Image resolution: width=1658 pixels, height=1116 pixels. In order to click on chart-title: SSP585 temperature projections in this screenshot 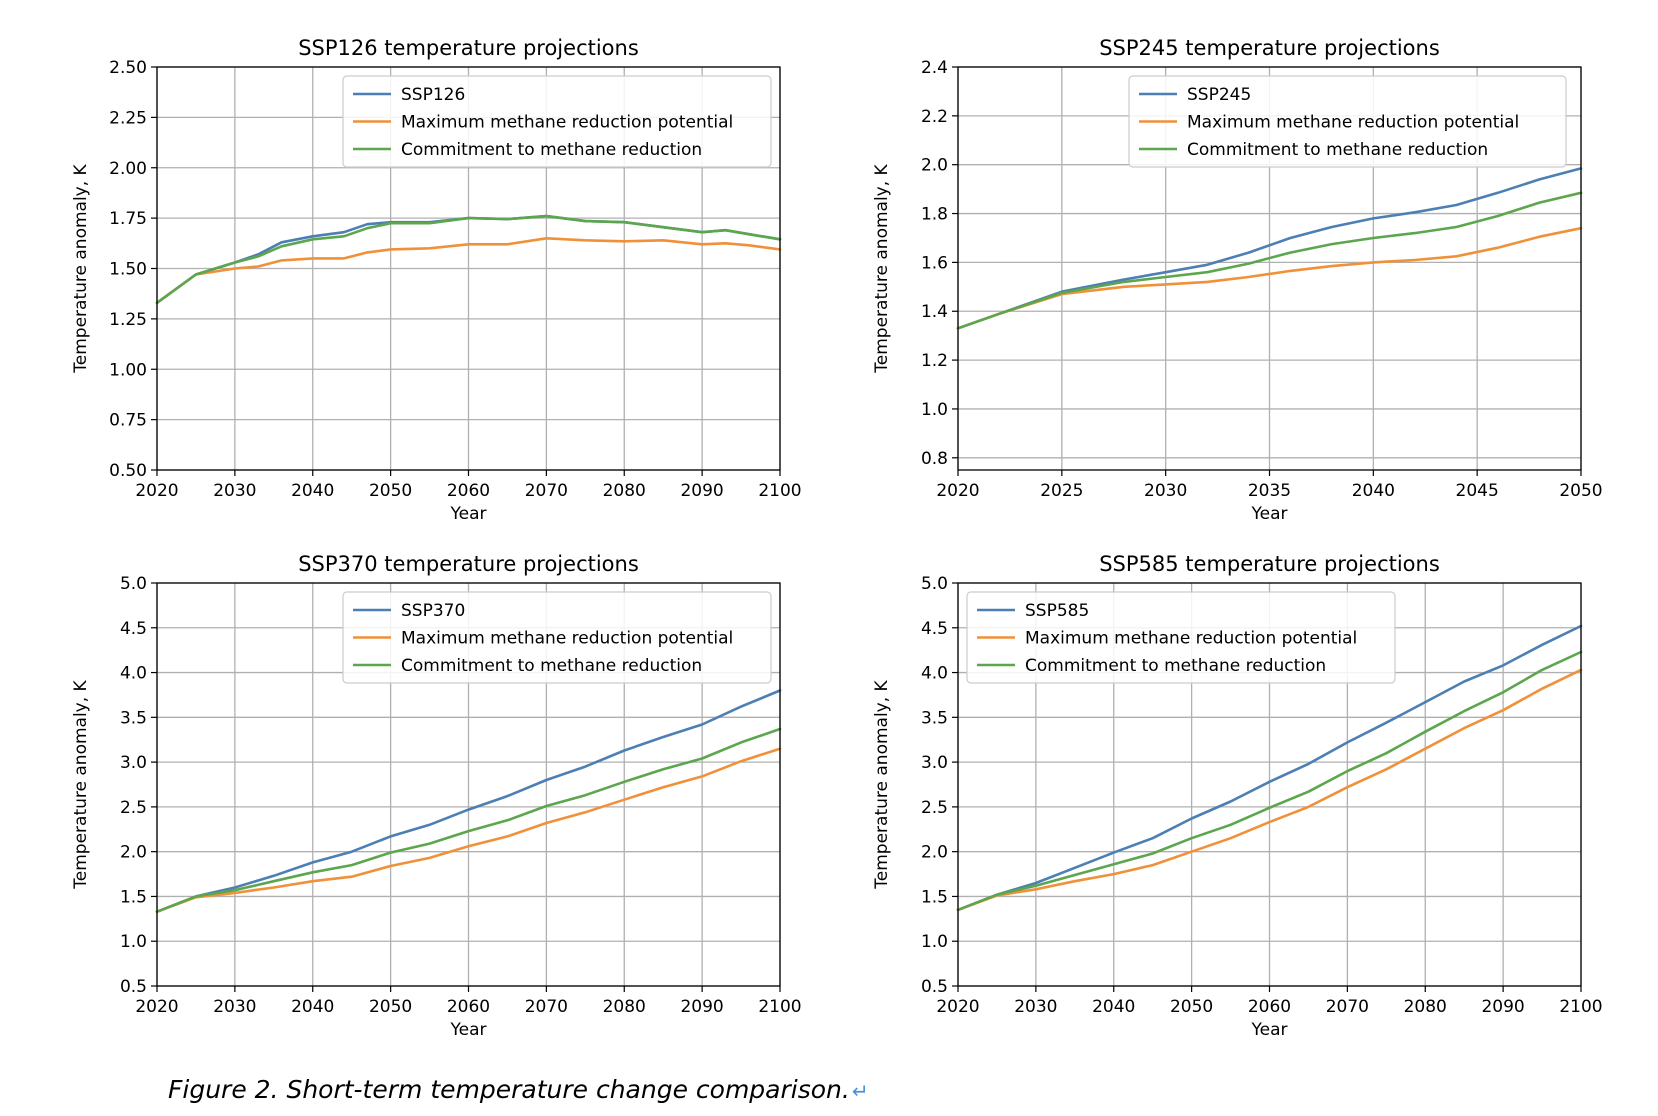, I will do `click(1269, 564)`.